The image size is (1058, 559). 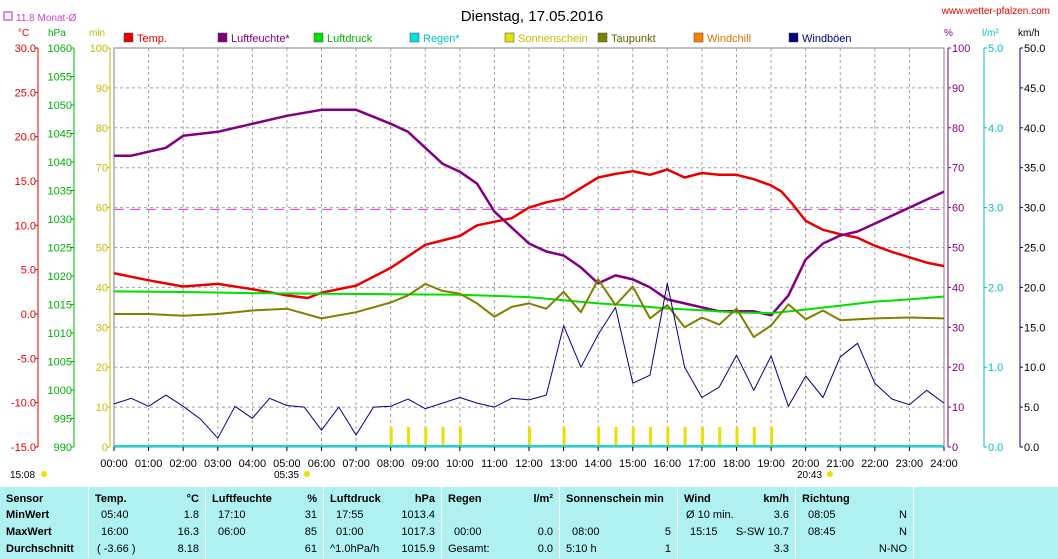 What do you see at coordinates (188, 549) in the screenshot?
I see `temp-avg-value: 8.18` at bounding box center [188, 549].